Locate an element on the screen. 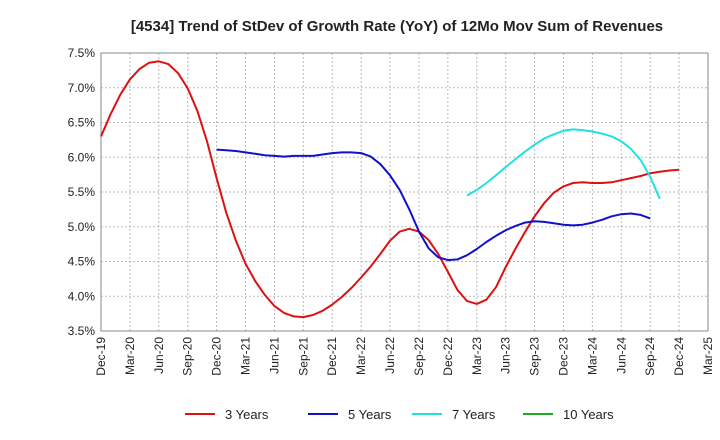 The width and height of the screenshot is (720, 440). x-tick-label: Dec-24 is located at coordinates (679, 356).